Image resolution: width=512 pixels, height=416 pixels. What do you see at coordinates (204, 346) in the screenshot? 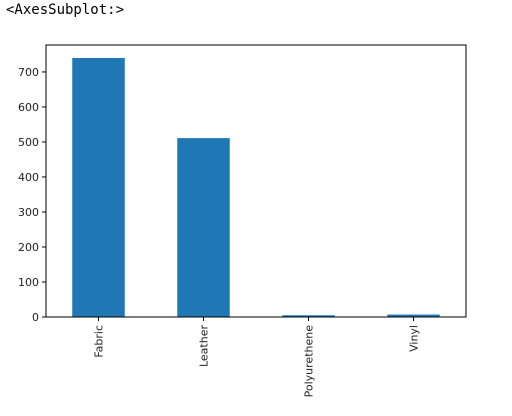
I see `x-tick-label-leather: Leather` at bounding box center [204, 346].